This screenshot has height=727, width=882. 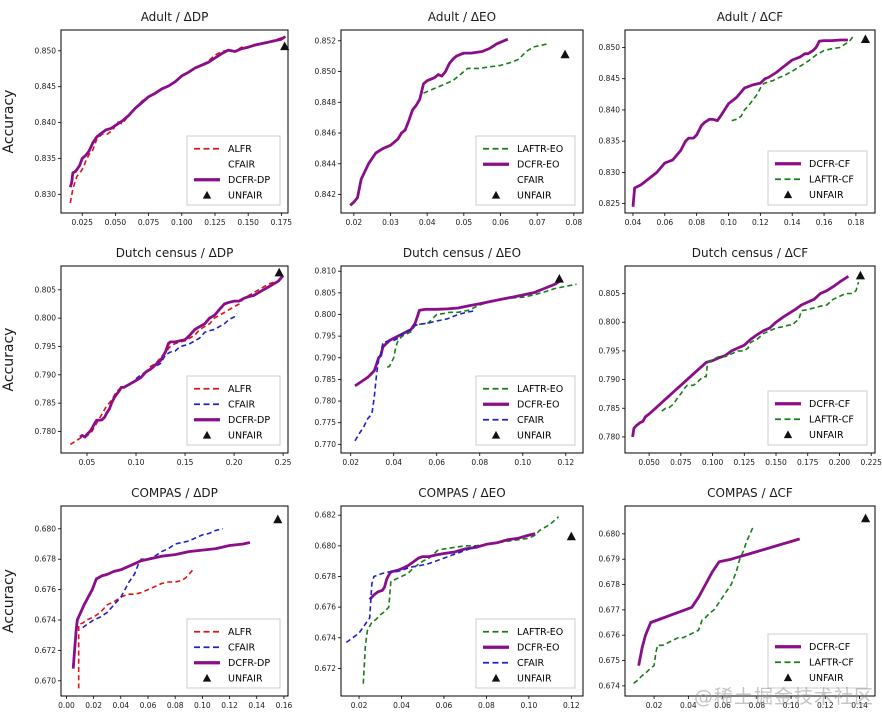 I want to click on x-tick-label: 0.15, so click(x=185, y=462).